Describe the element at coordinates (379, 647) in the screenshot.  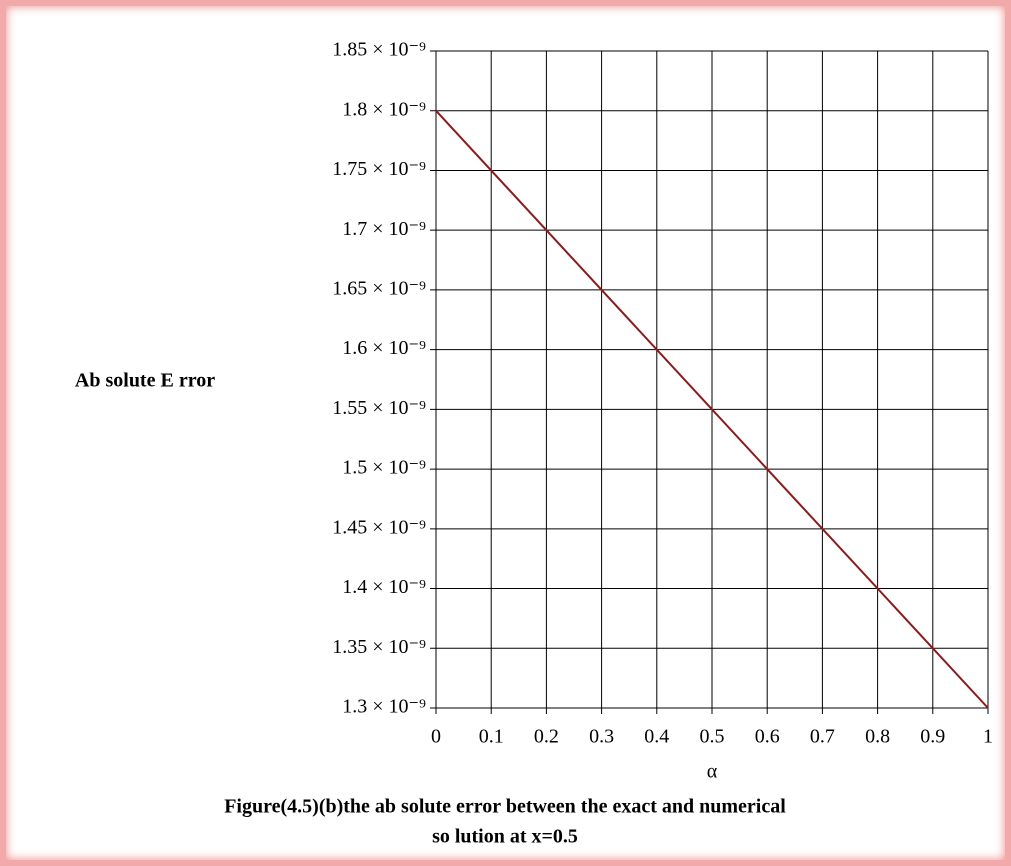
I see `y-tick-label: 1.35 × 10⁻⁹` at that location.